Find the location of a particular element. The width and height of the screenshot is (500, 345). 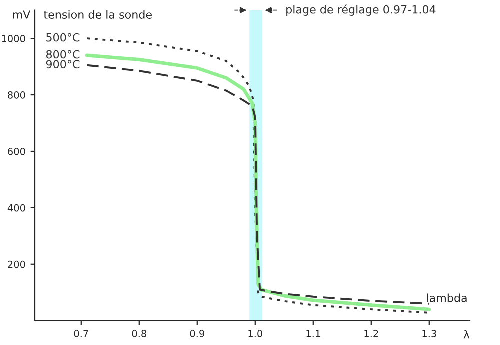

x-tick-label: 0.8 is located at coordinates (139, 334).